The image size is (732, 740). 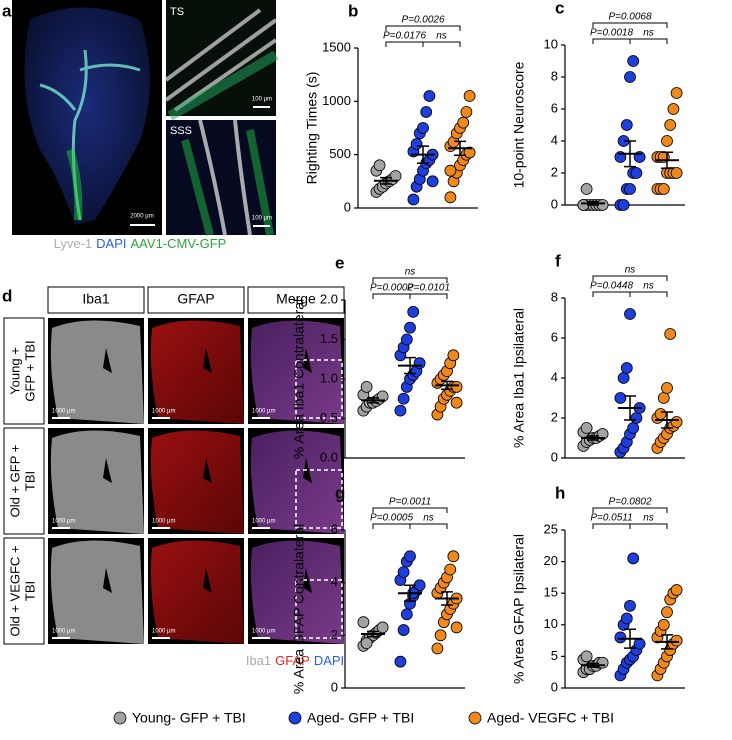 I want to click on significance-label: P=0.0448, so click(x=612, y=286).